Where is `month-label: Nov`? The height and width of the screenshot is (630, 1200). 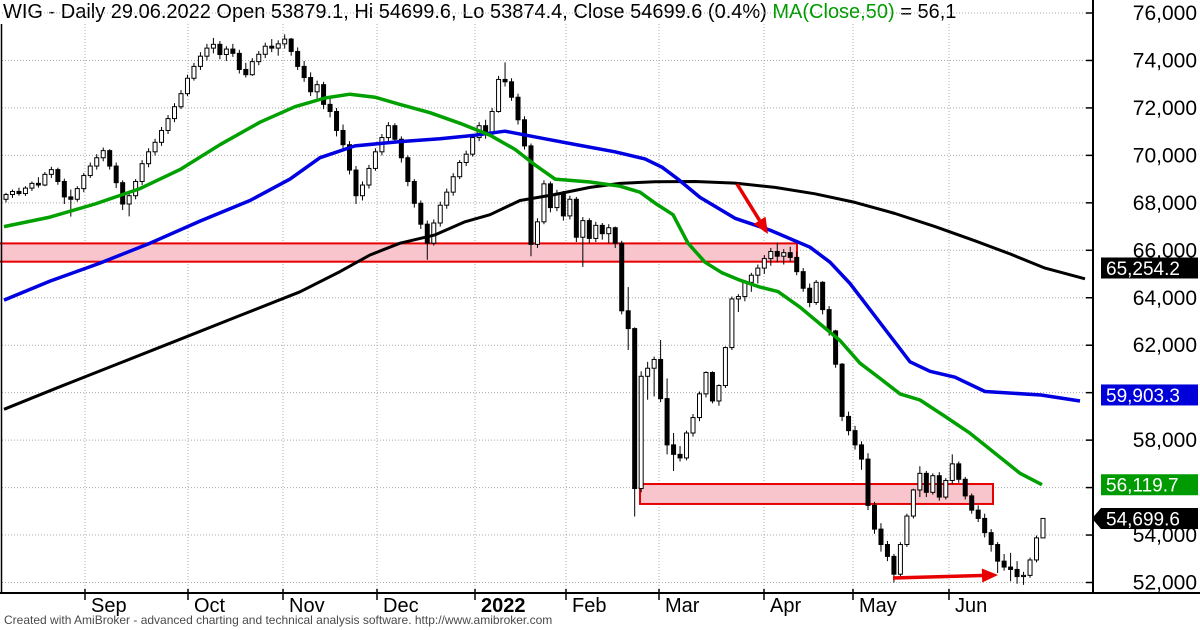 month-label: Nov is located at coordinates (307, 606).